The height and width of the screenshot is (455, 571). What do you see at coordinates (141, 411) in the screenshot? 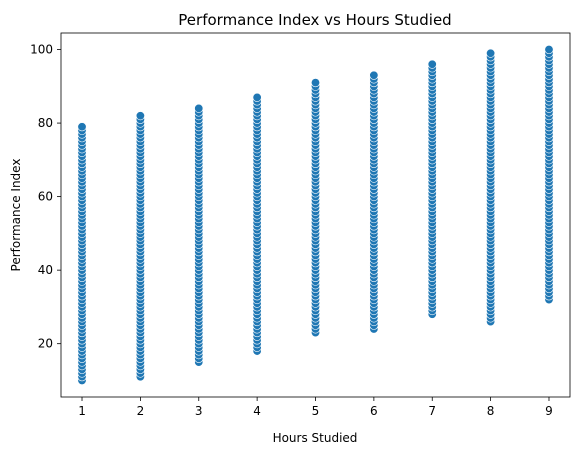
I see `x-tick-label: 2` at bounding box center [141, 411].